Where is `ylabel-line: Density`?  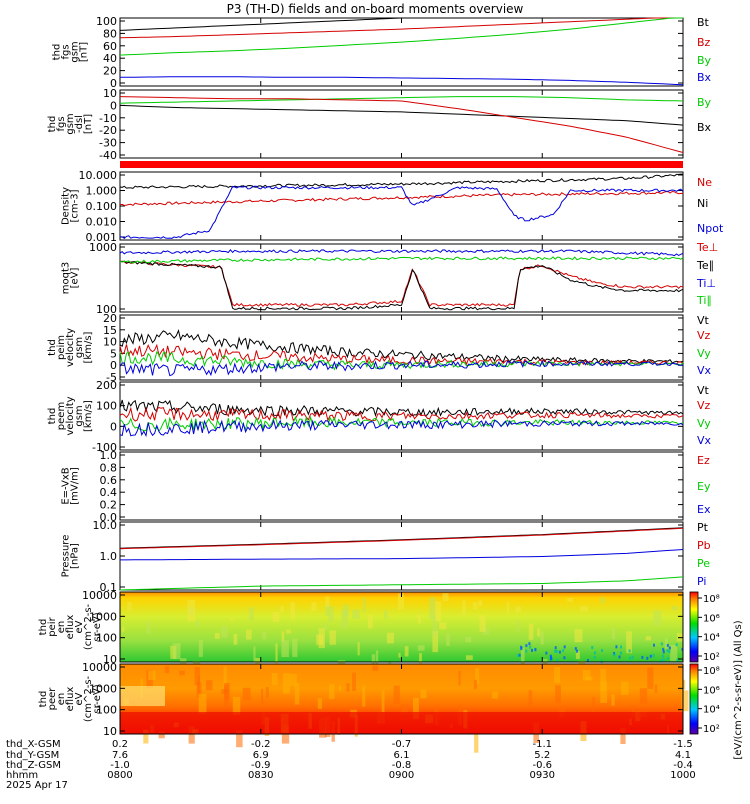
ylabel-line: Density is located at coordinates (66, 206).